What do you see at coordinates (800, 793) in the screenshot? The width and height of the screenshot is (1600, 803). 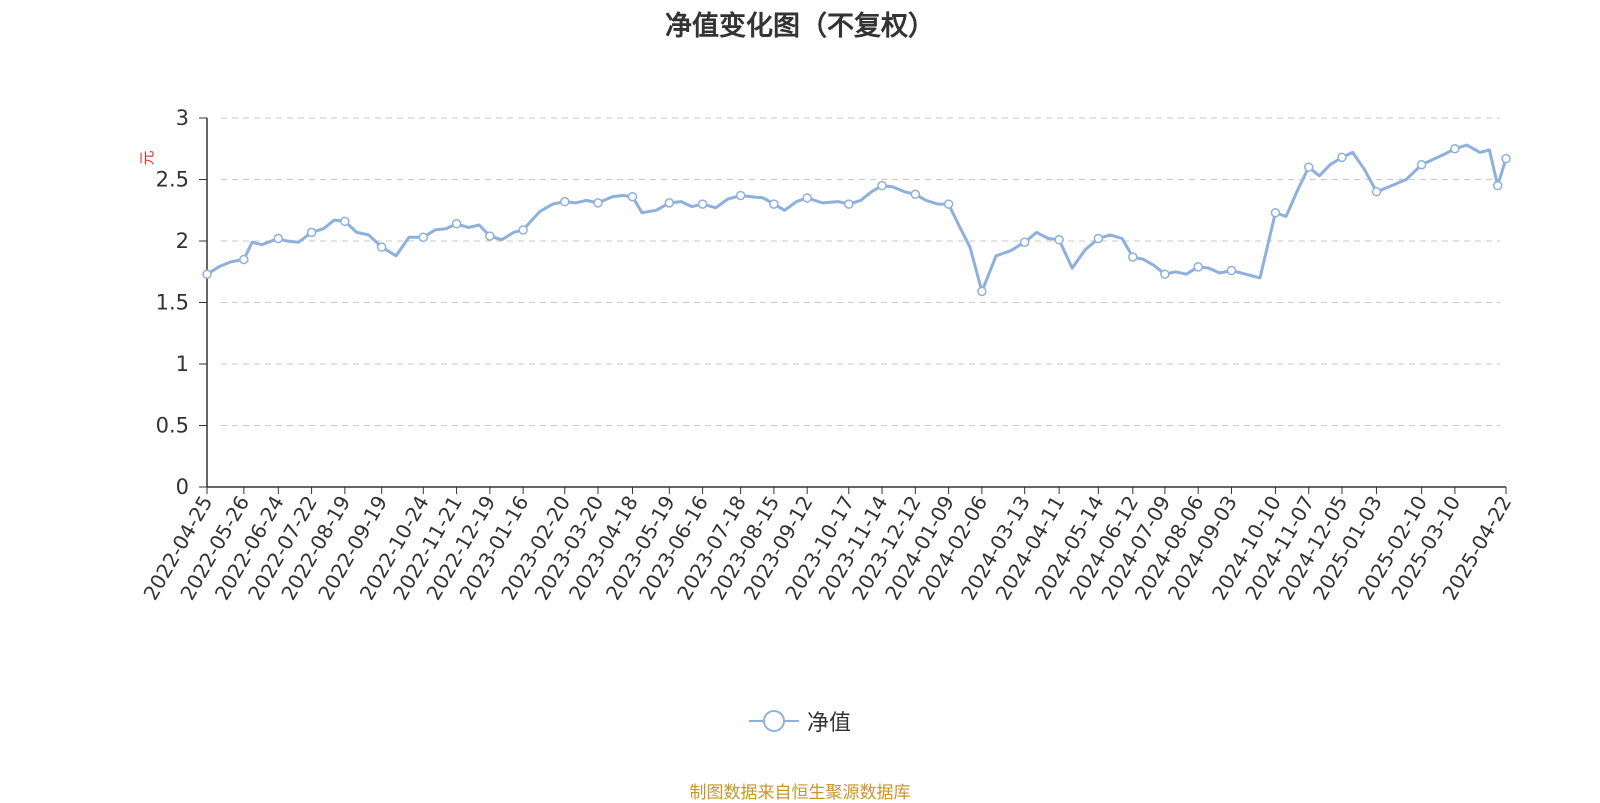 I see `source-note: 制图数据来自恒生聚源数据库` at bounding box center [800, 793].